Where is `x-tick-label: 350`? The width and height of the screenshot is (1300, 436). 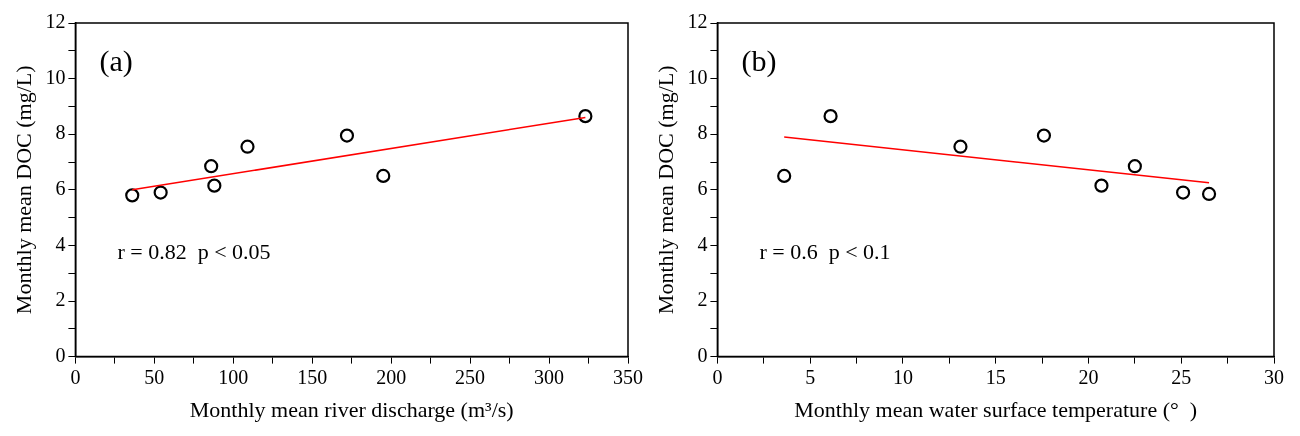 x-tick-label: 350 is located at coordinates (628, 376).